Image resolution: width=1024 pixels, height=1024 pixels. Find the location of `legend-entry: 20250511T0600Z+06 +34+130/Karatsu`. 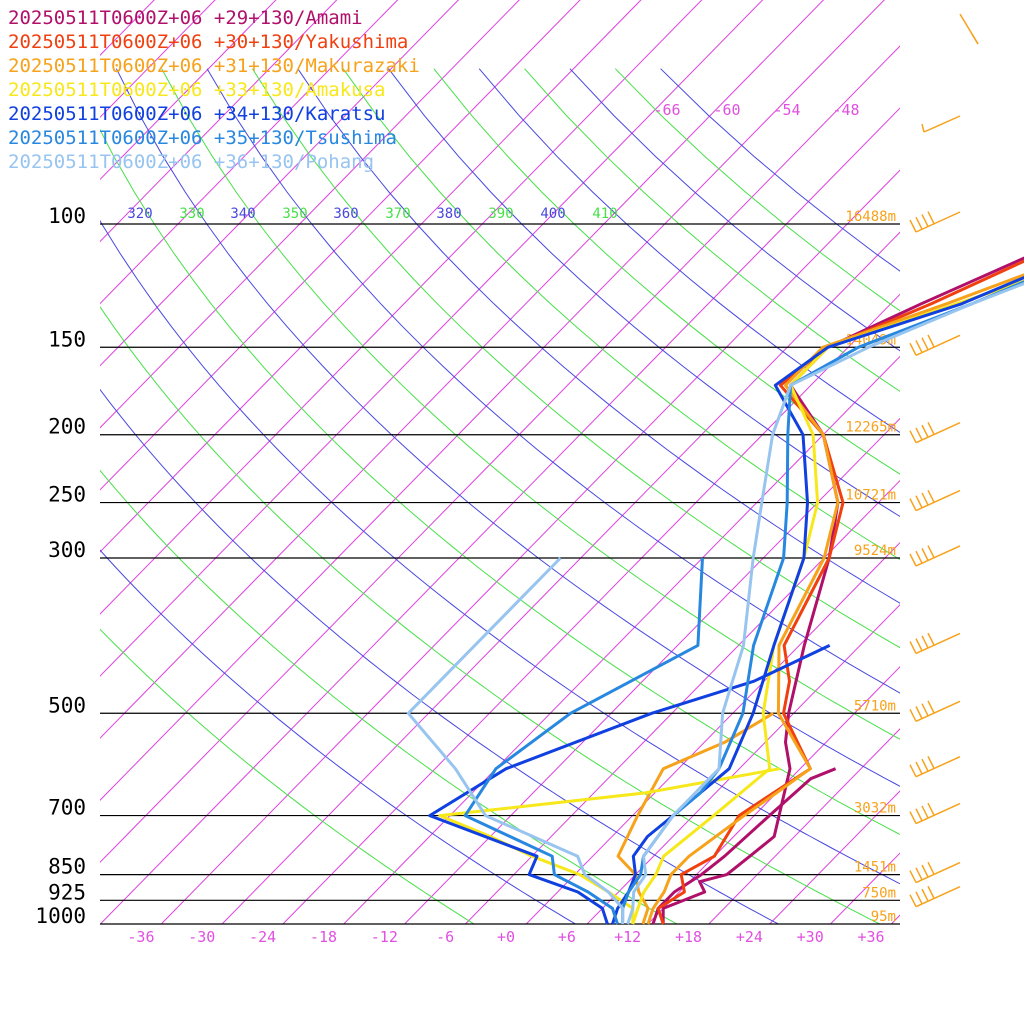

legend-entry: 20250511T0600Z+06 +34+130/Karatsu is located at coordinates (197, 114).